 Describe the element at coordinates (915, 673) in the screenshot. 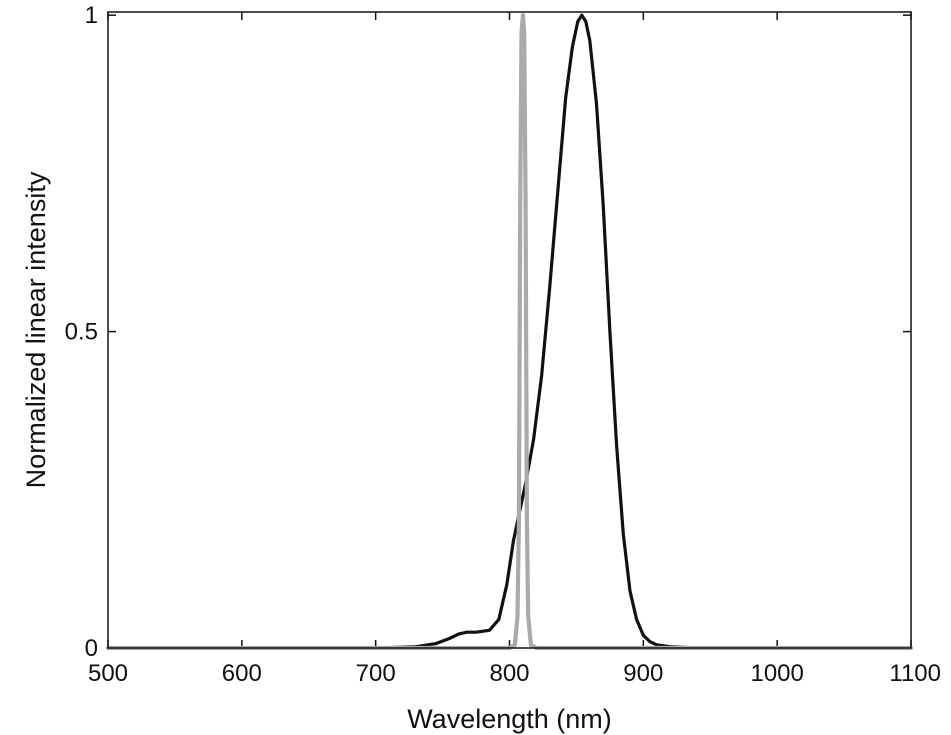

I see `x-tick-label: 1100` at that location.